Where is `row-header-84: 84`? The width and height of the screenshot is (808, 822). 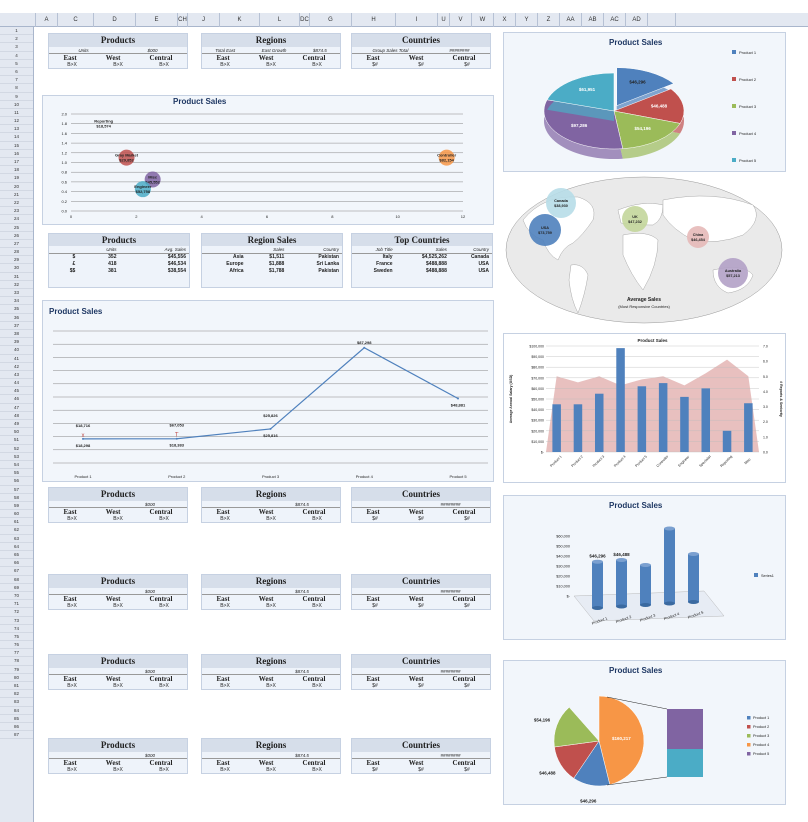
row-header-84: 84 is located at coordinates (16, 711).